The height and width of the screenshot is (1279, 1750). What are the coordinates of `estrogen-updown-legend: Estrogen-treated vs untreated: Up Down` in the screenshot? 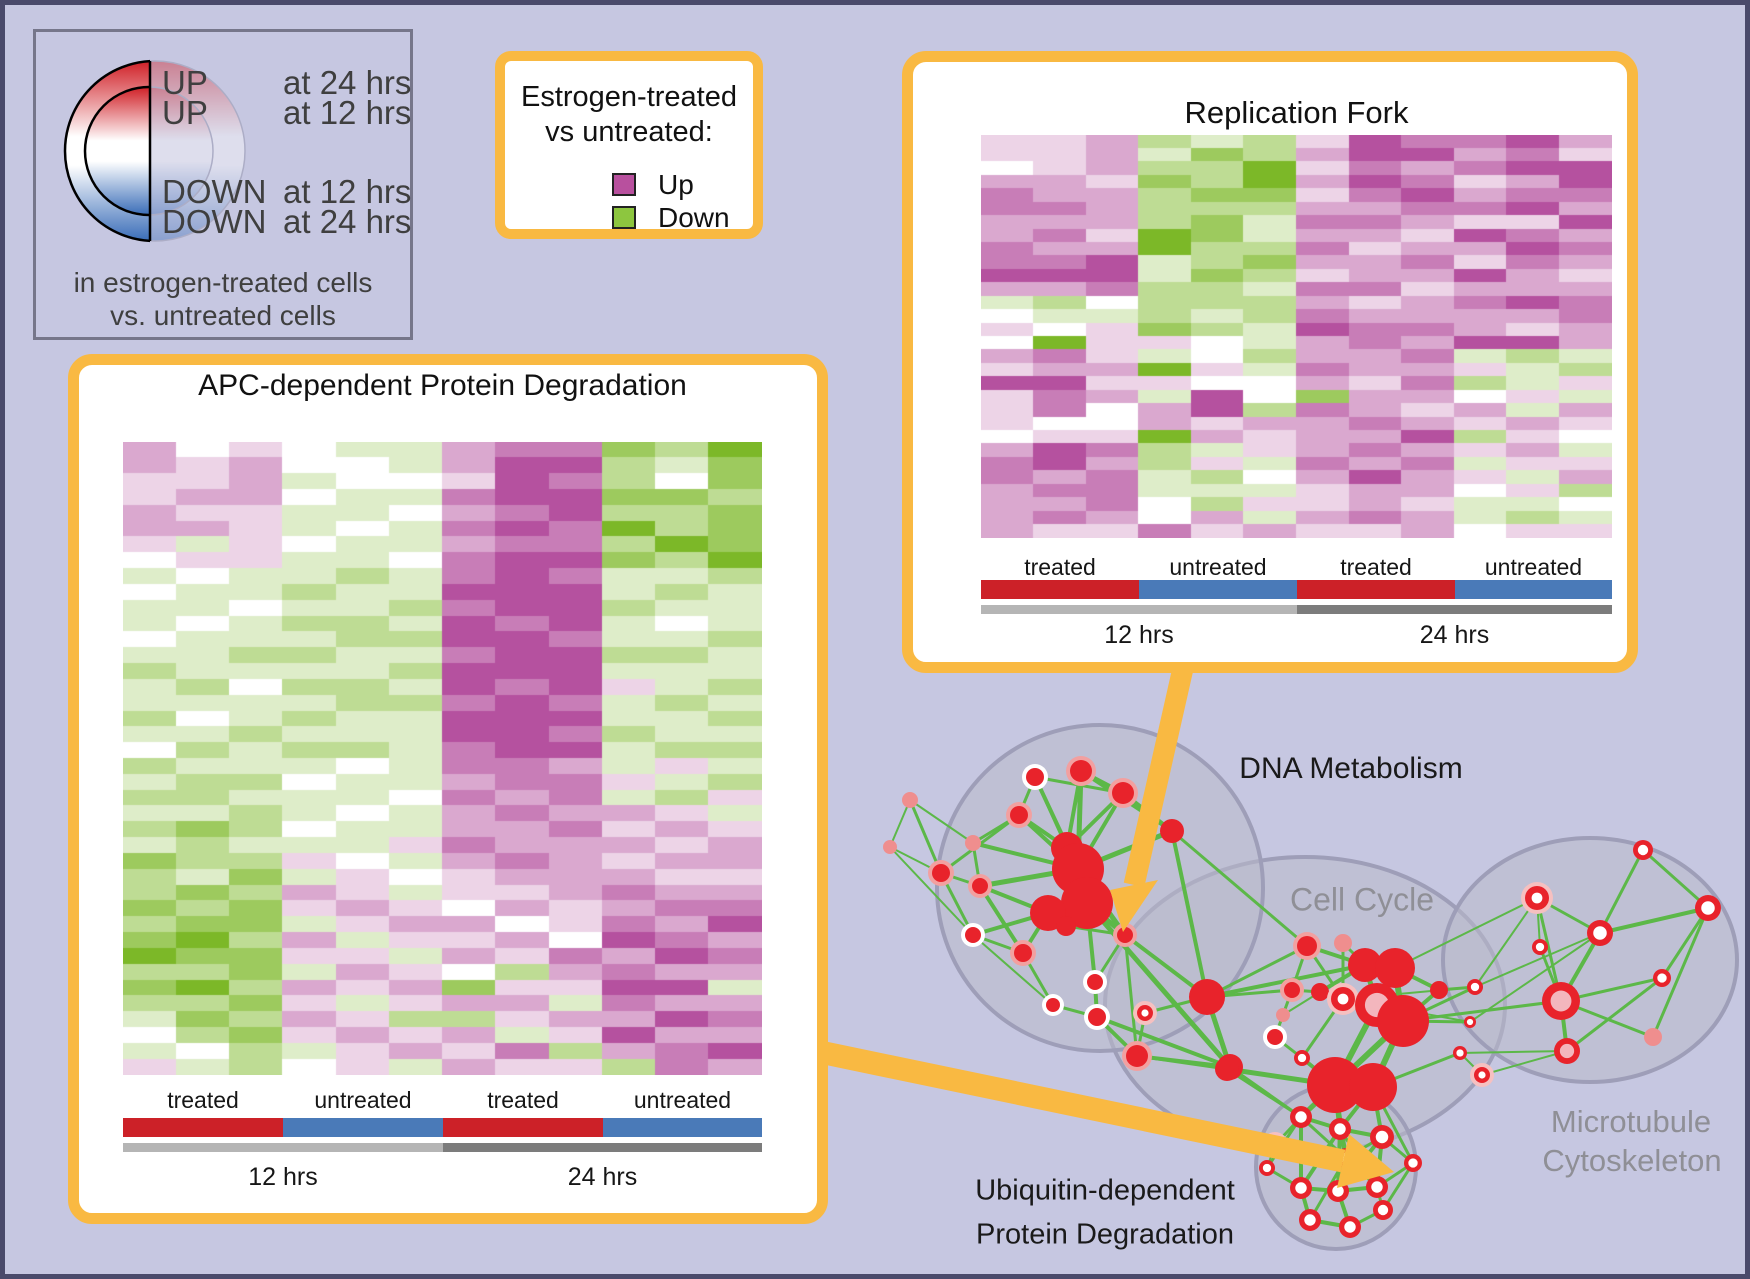 It's located at (629, 145).